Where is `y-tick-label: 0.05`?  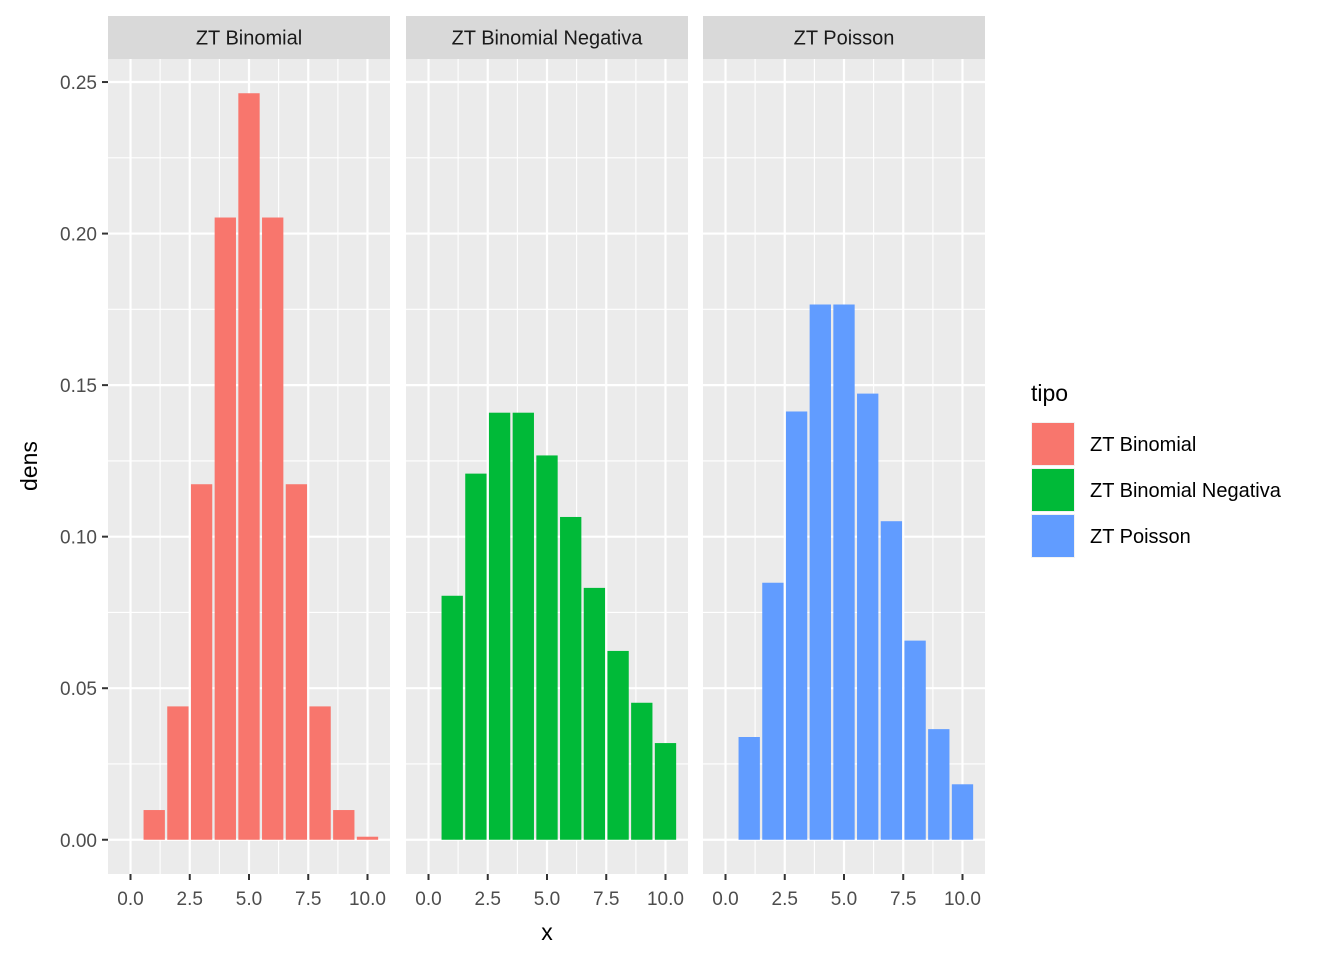 y-tick-label: 0.05 is located at coordinates (78, 689).